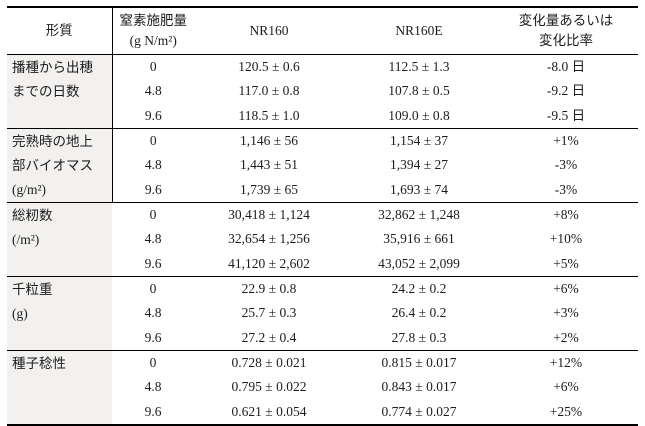 This screenshot has height=426, width=645. I want to click on table-row: 4.8 0.795 ± 0.022 0.843 ± 0.017 +6%, so click(322, 387).